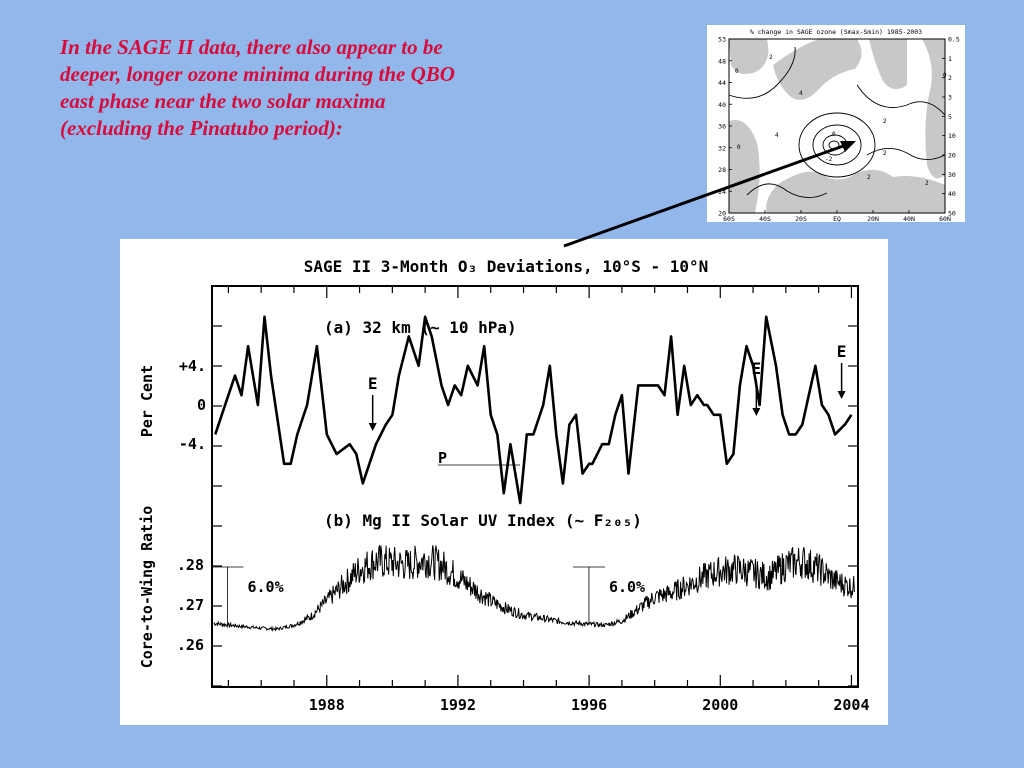  I want to click on inset-left-tick-label: 48, so click(722, 61).